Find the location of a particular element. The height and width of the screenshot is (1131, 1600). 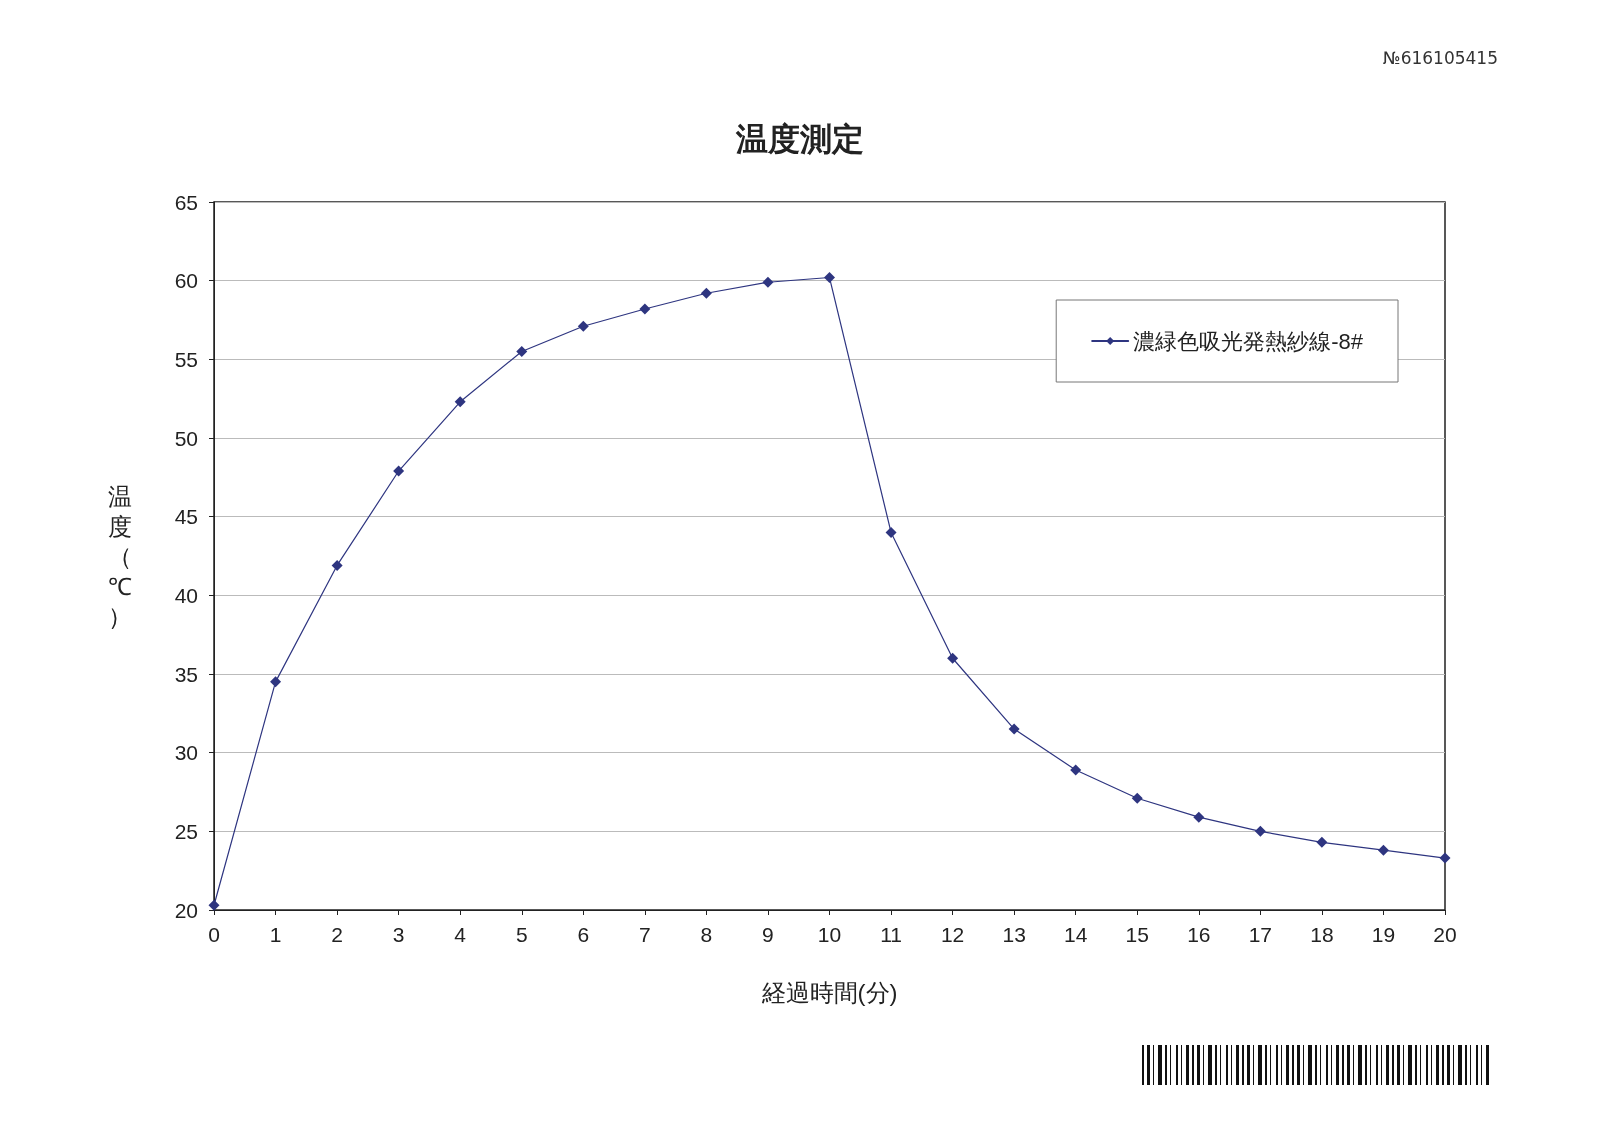

x-tick-label: 7 is located at coordinates (645, 934).